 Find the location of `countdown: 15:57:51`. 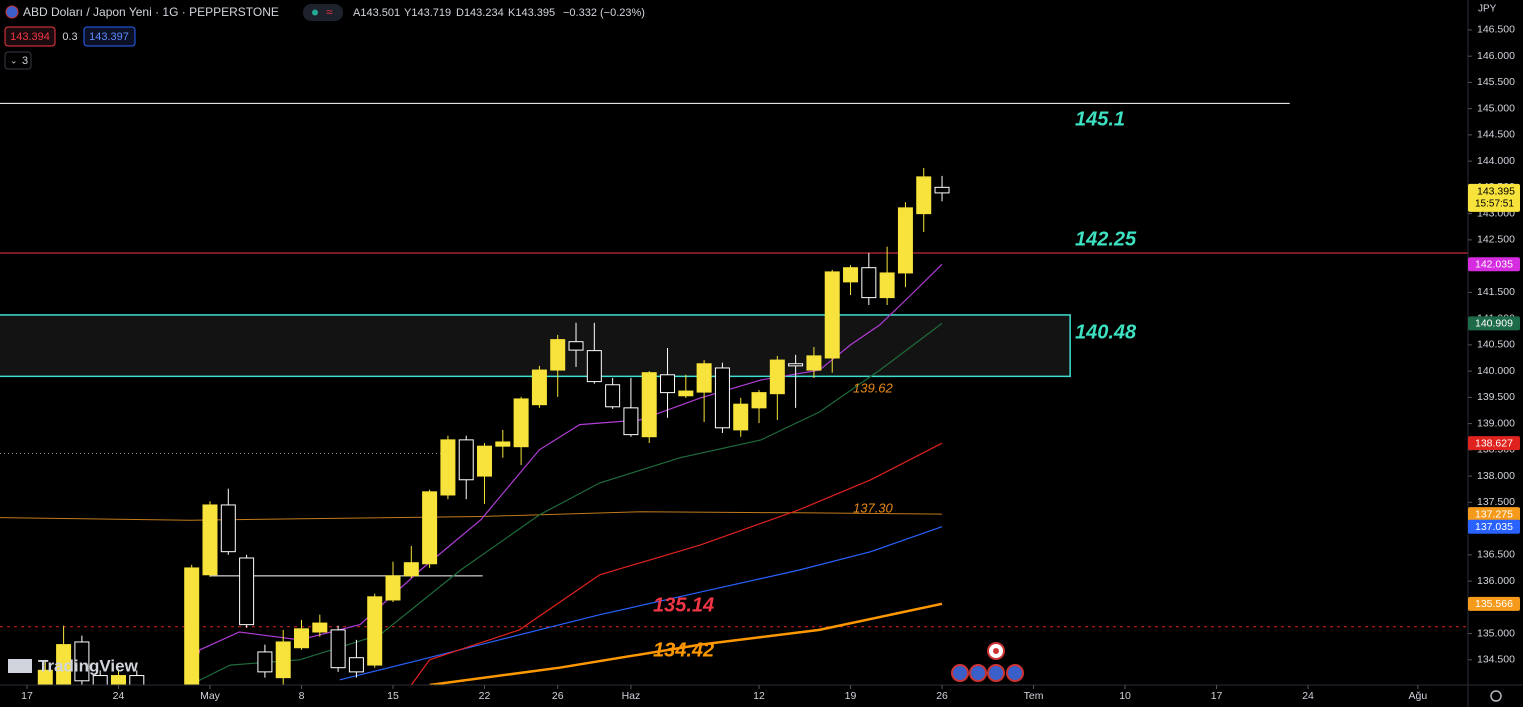

countdown: 15:57:51 is located at coordinates (1494, 204).